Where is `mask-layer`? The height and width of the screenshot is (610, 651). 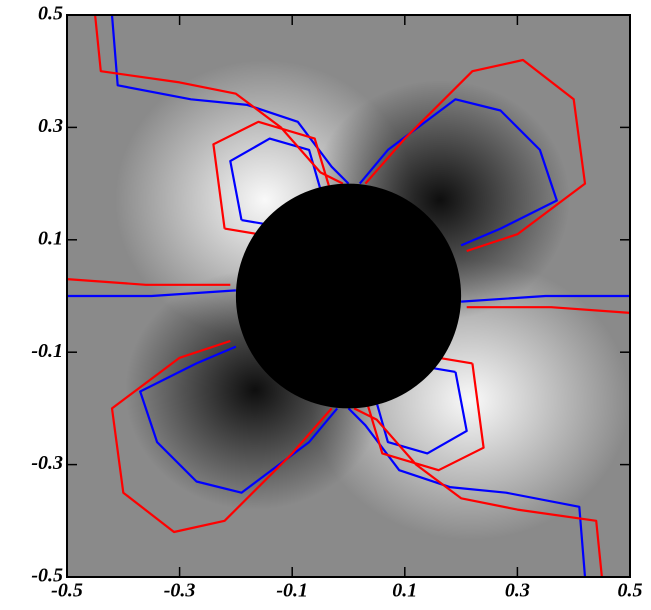
mask-layer is located at coordinates (348, 296).